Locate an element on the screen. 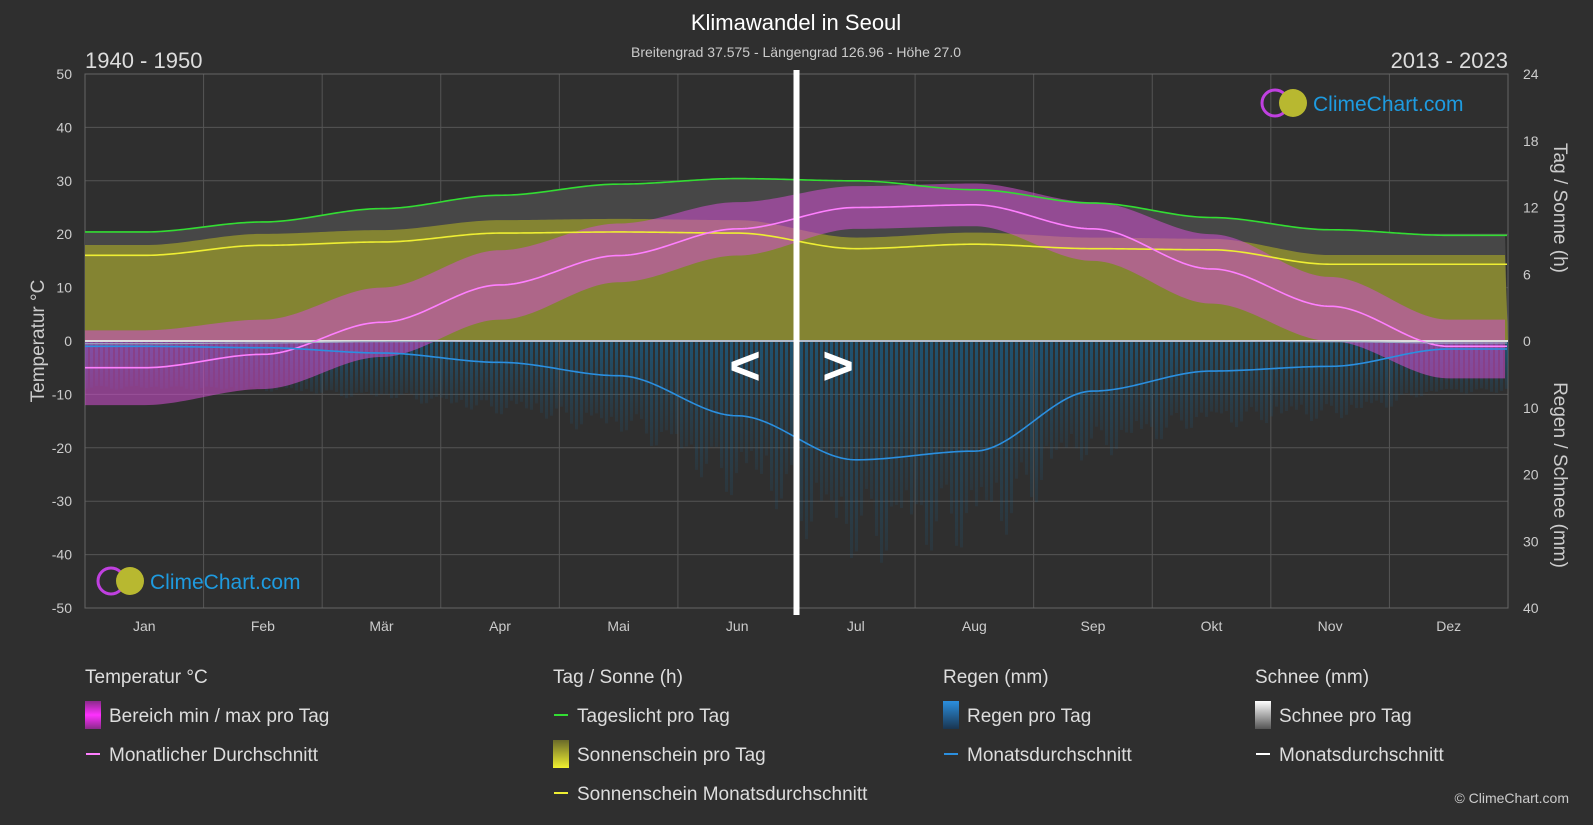 This screenshot has height=825, width=1593. legend-item-label: Regen pro Tag is located at coordinates (1029, 716).